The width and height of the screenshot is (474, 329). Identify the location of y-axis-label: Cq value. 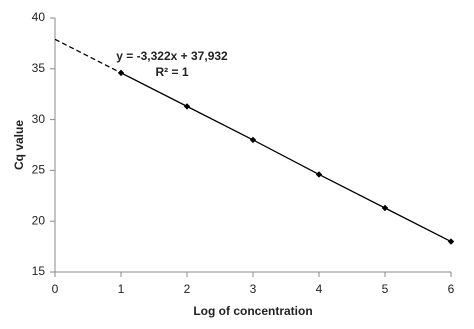
(19, 145).